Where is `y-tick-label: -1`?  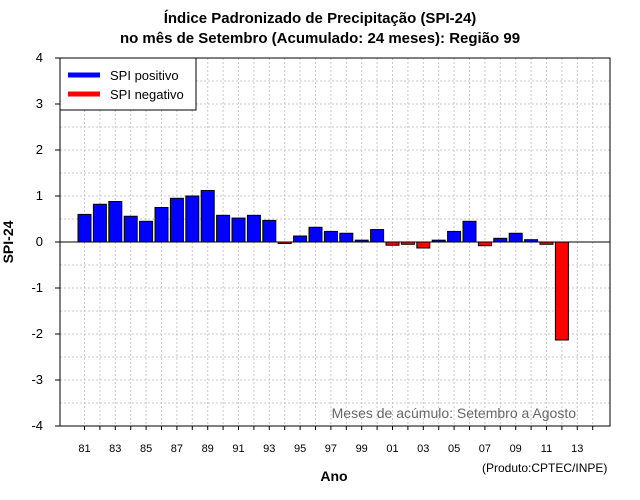 y-tick-label: -1 is located at coordinates (37, 287).